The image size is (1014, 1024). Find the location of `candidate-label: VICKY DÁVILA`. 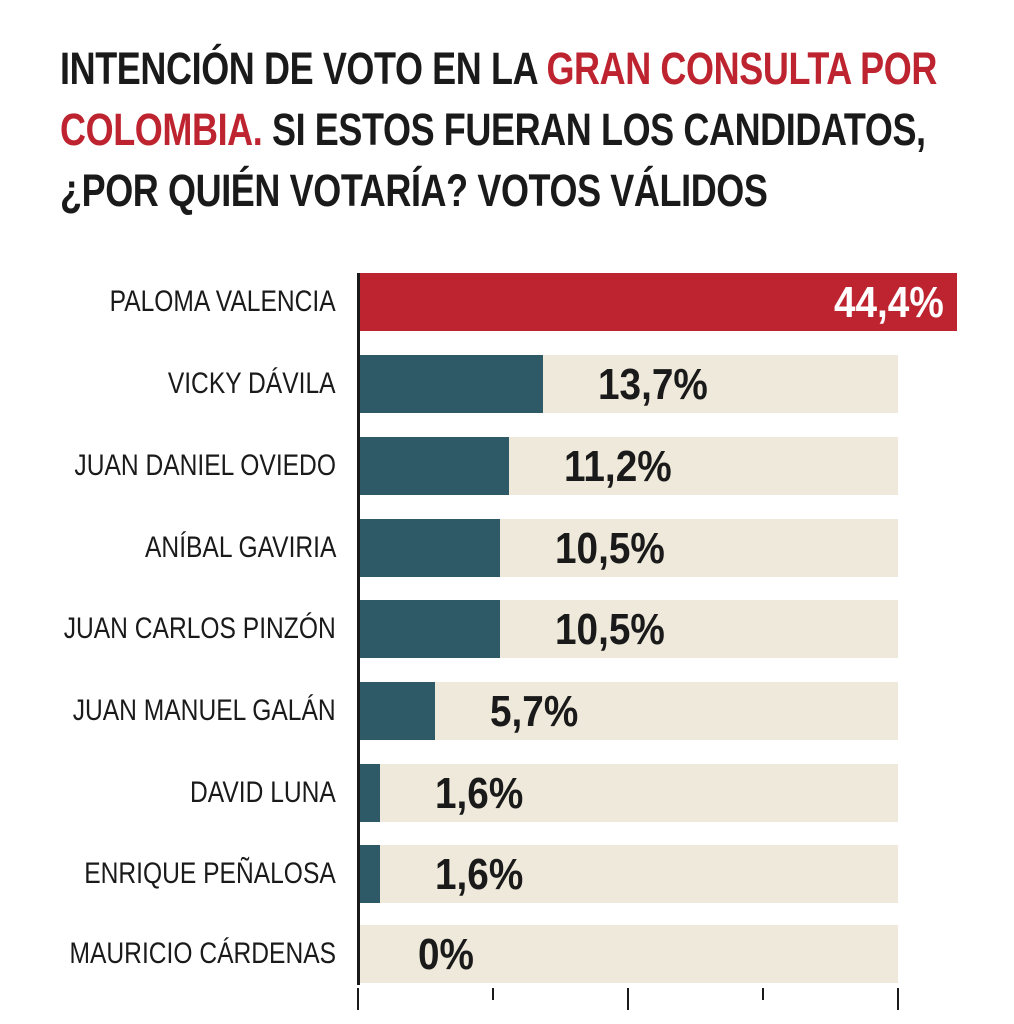

candidate-label: VICKY DÁVILA is located at coordinates (252, 383).